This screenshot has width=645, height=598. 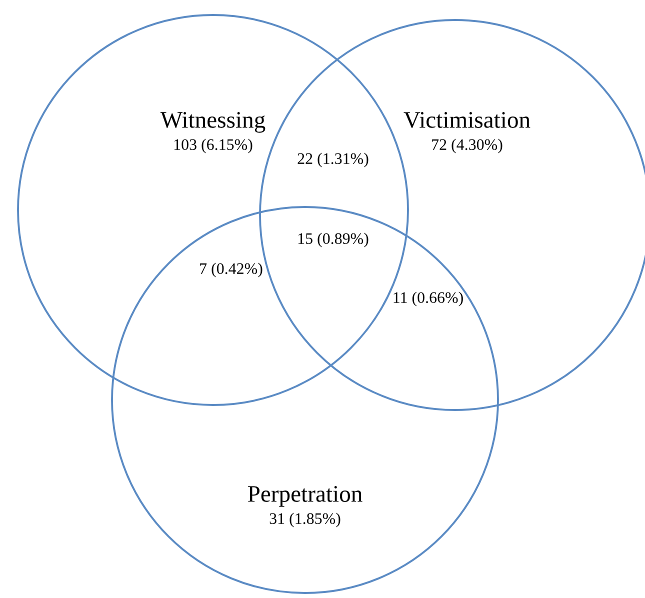 What do you see at coordinates (333, 160) in the screenshot?
I see `text: 22 (1.31%)` at bounding box center [333, 160].